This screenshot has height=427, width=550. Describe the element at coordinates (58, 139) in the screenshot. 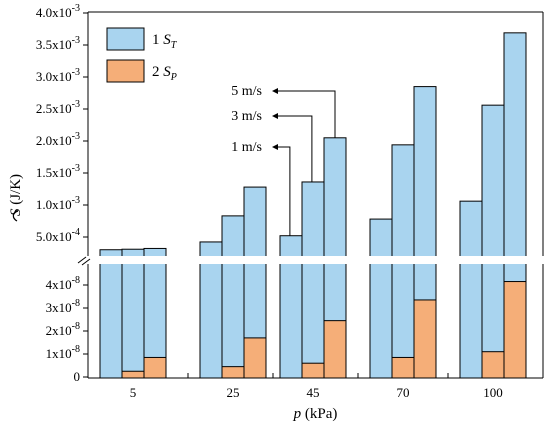

I see `y-tick-label: 2.0x10⁻³` at that location.